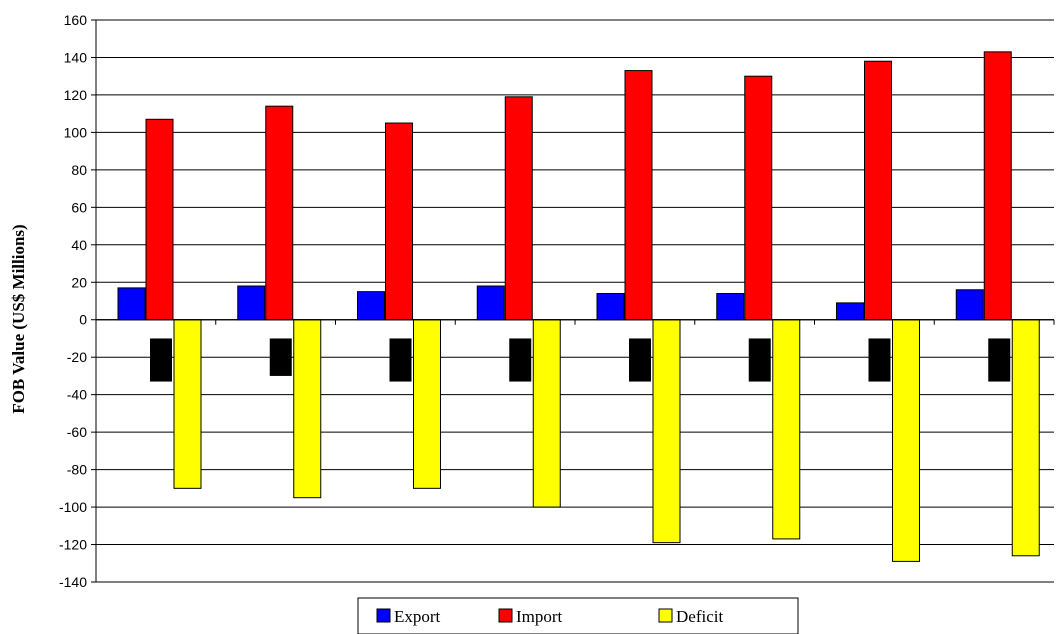  I want to click on y-tick-label: -100, so click(73, 507).